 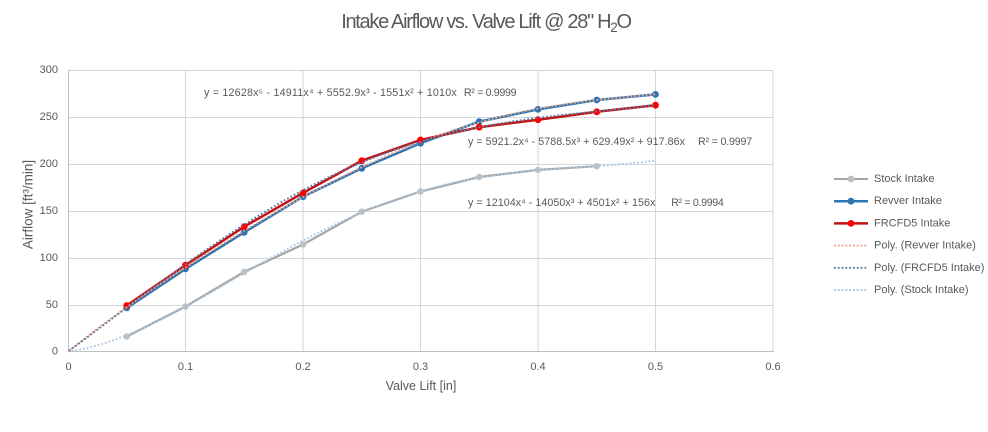 I want to click on svg-text: 0.5, so click(x=655, y=367).